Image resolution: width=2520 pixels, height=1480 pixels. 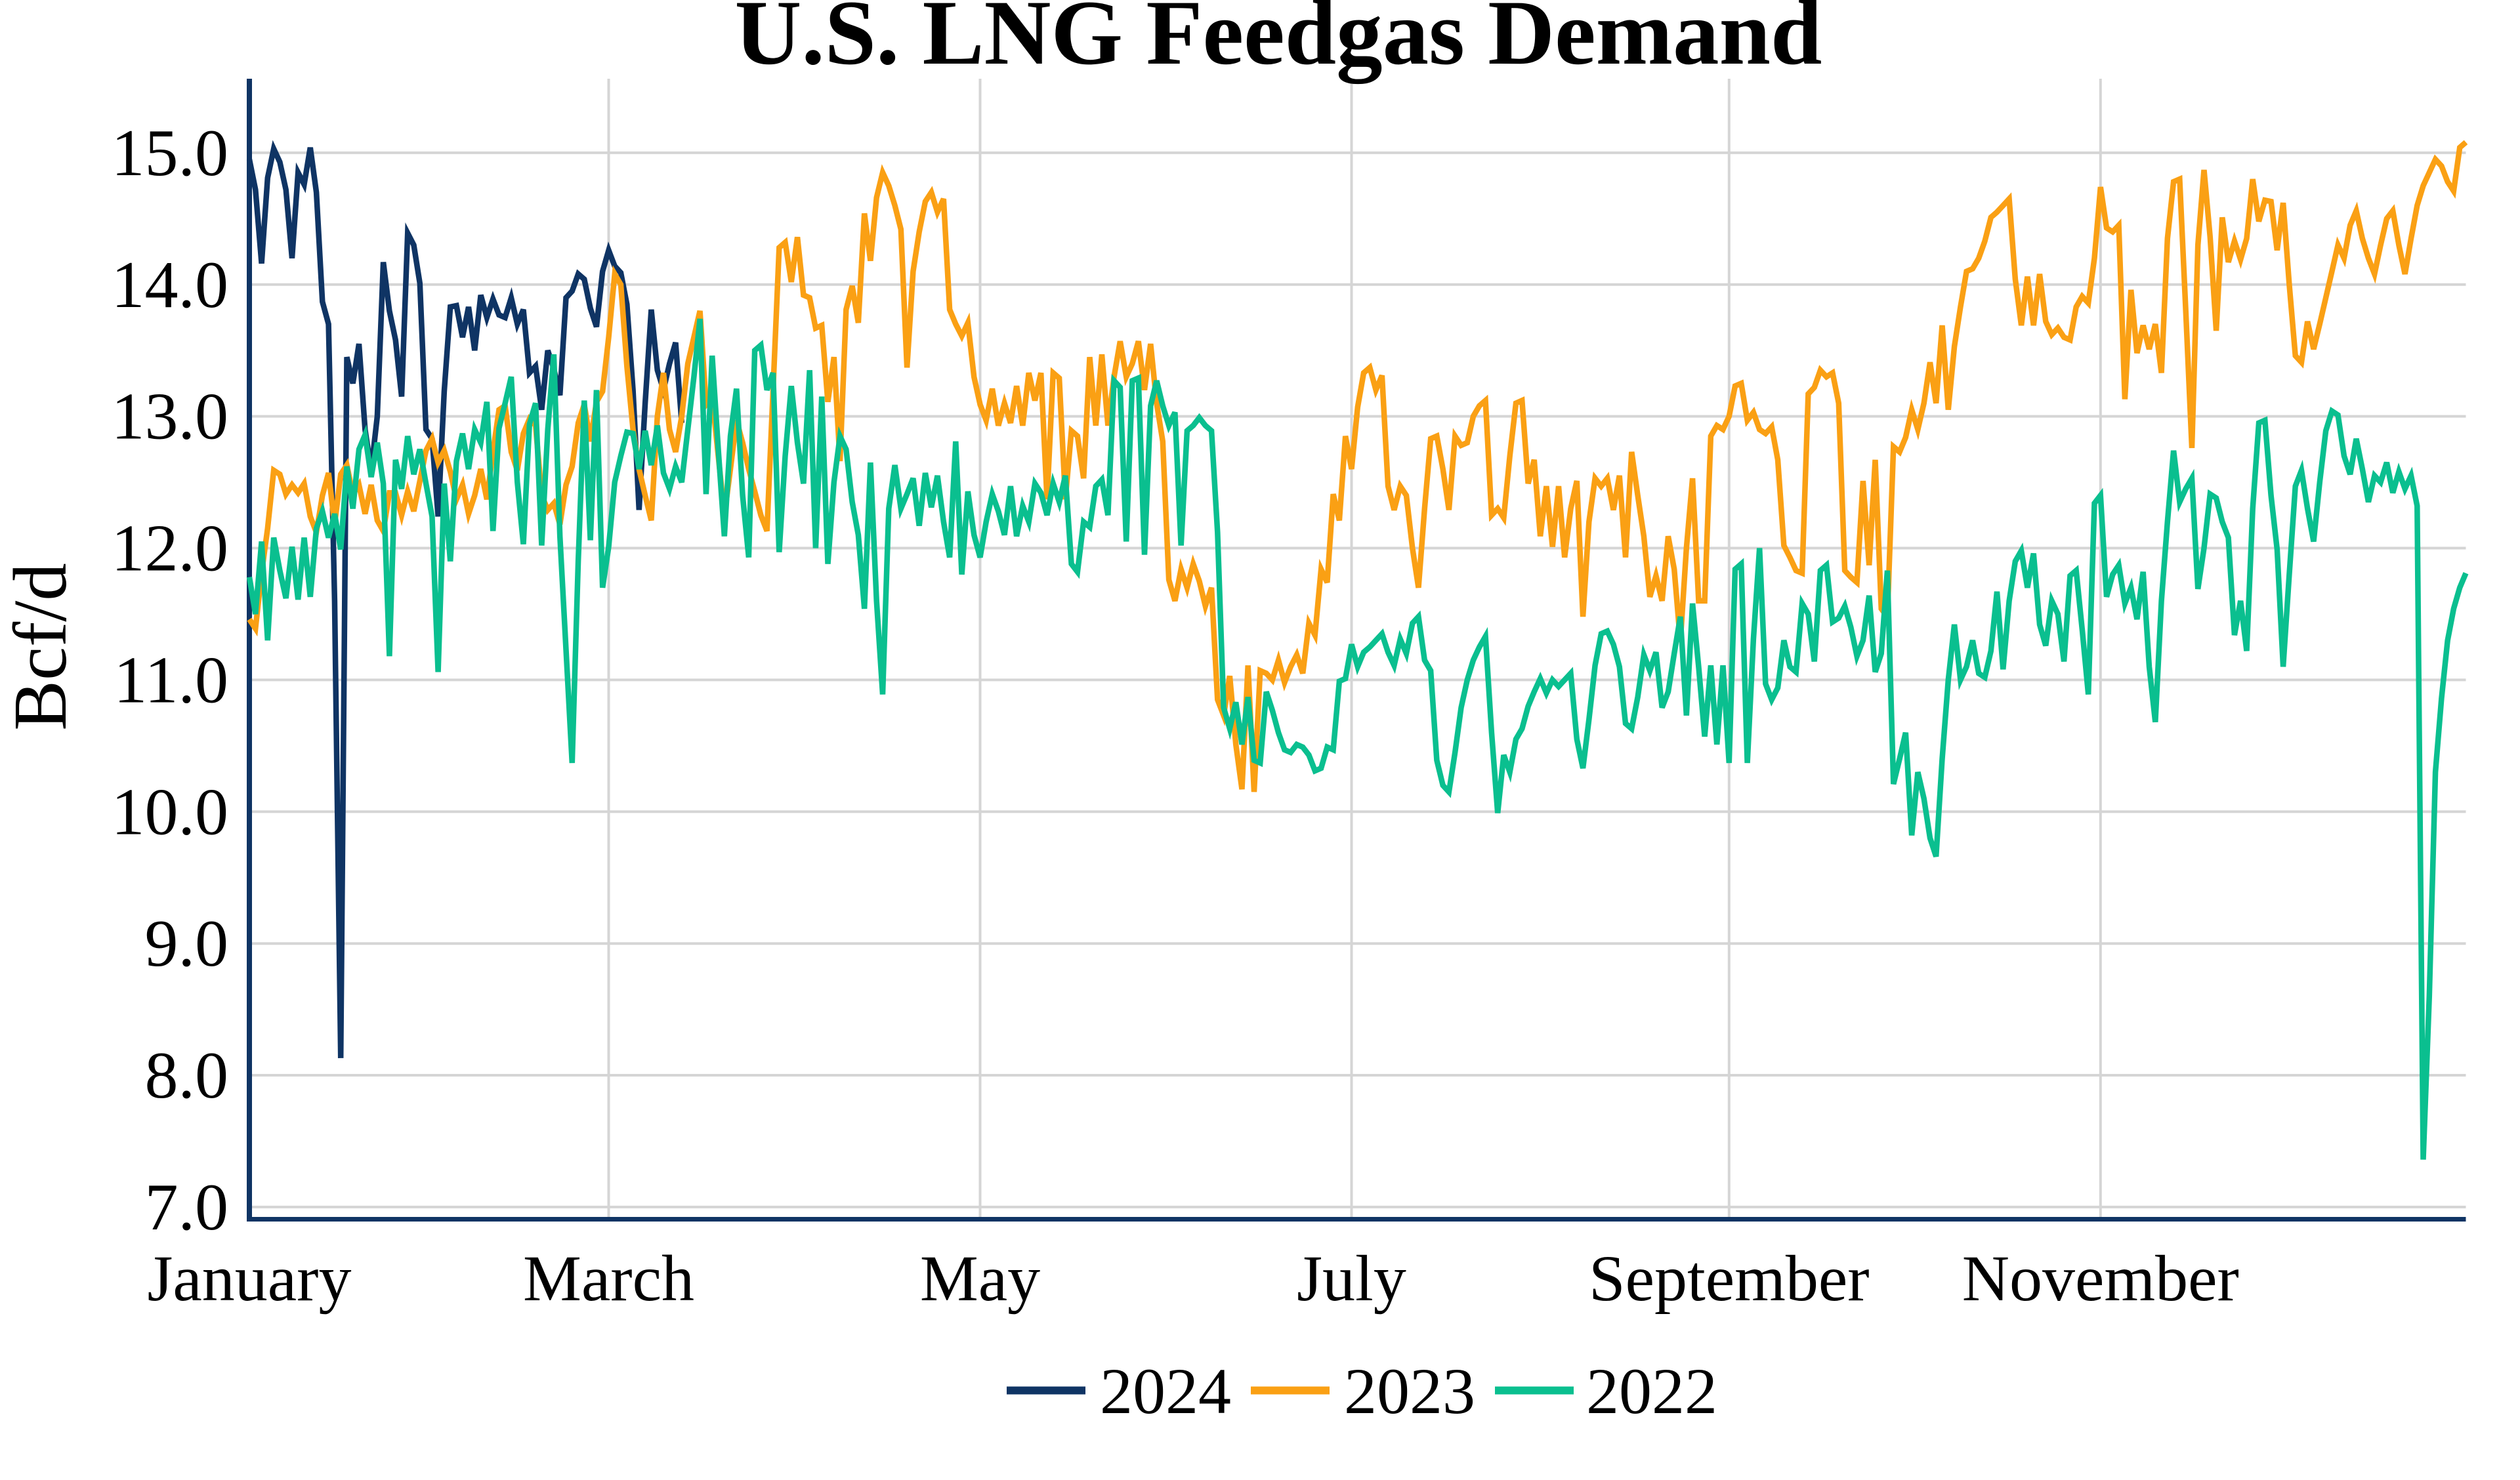 I want to click on svg-text: 8.0, so click(x=187, y=1075).